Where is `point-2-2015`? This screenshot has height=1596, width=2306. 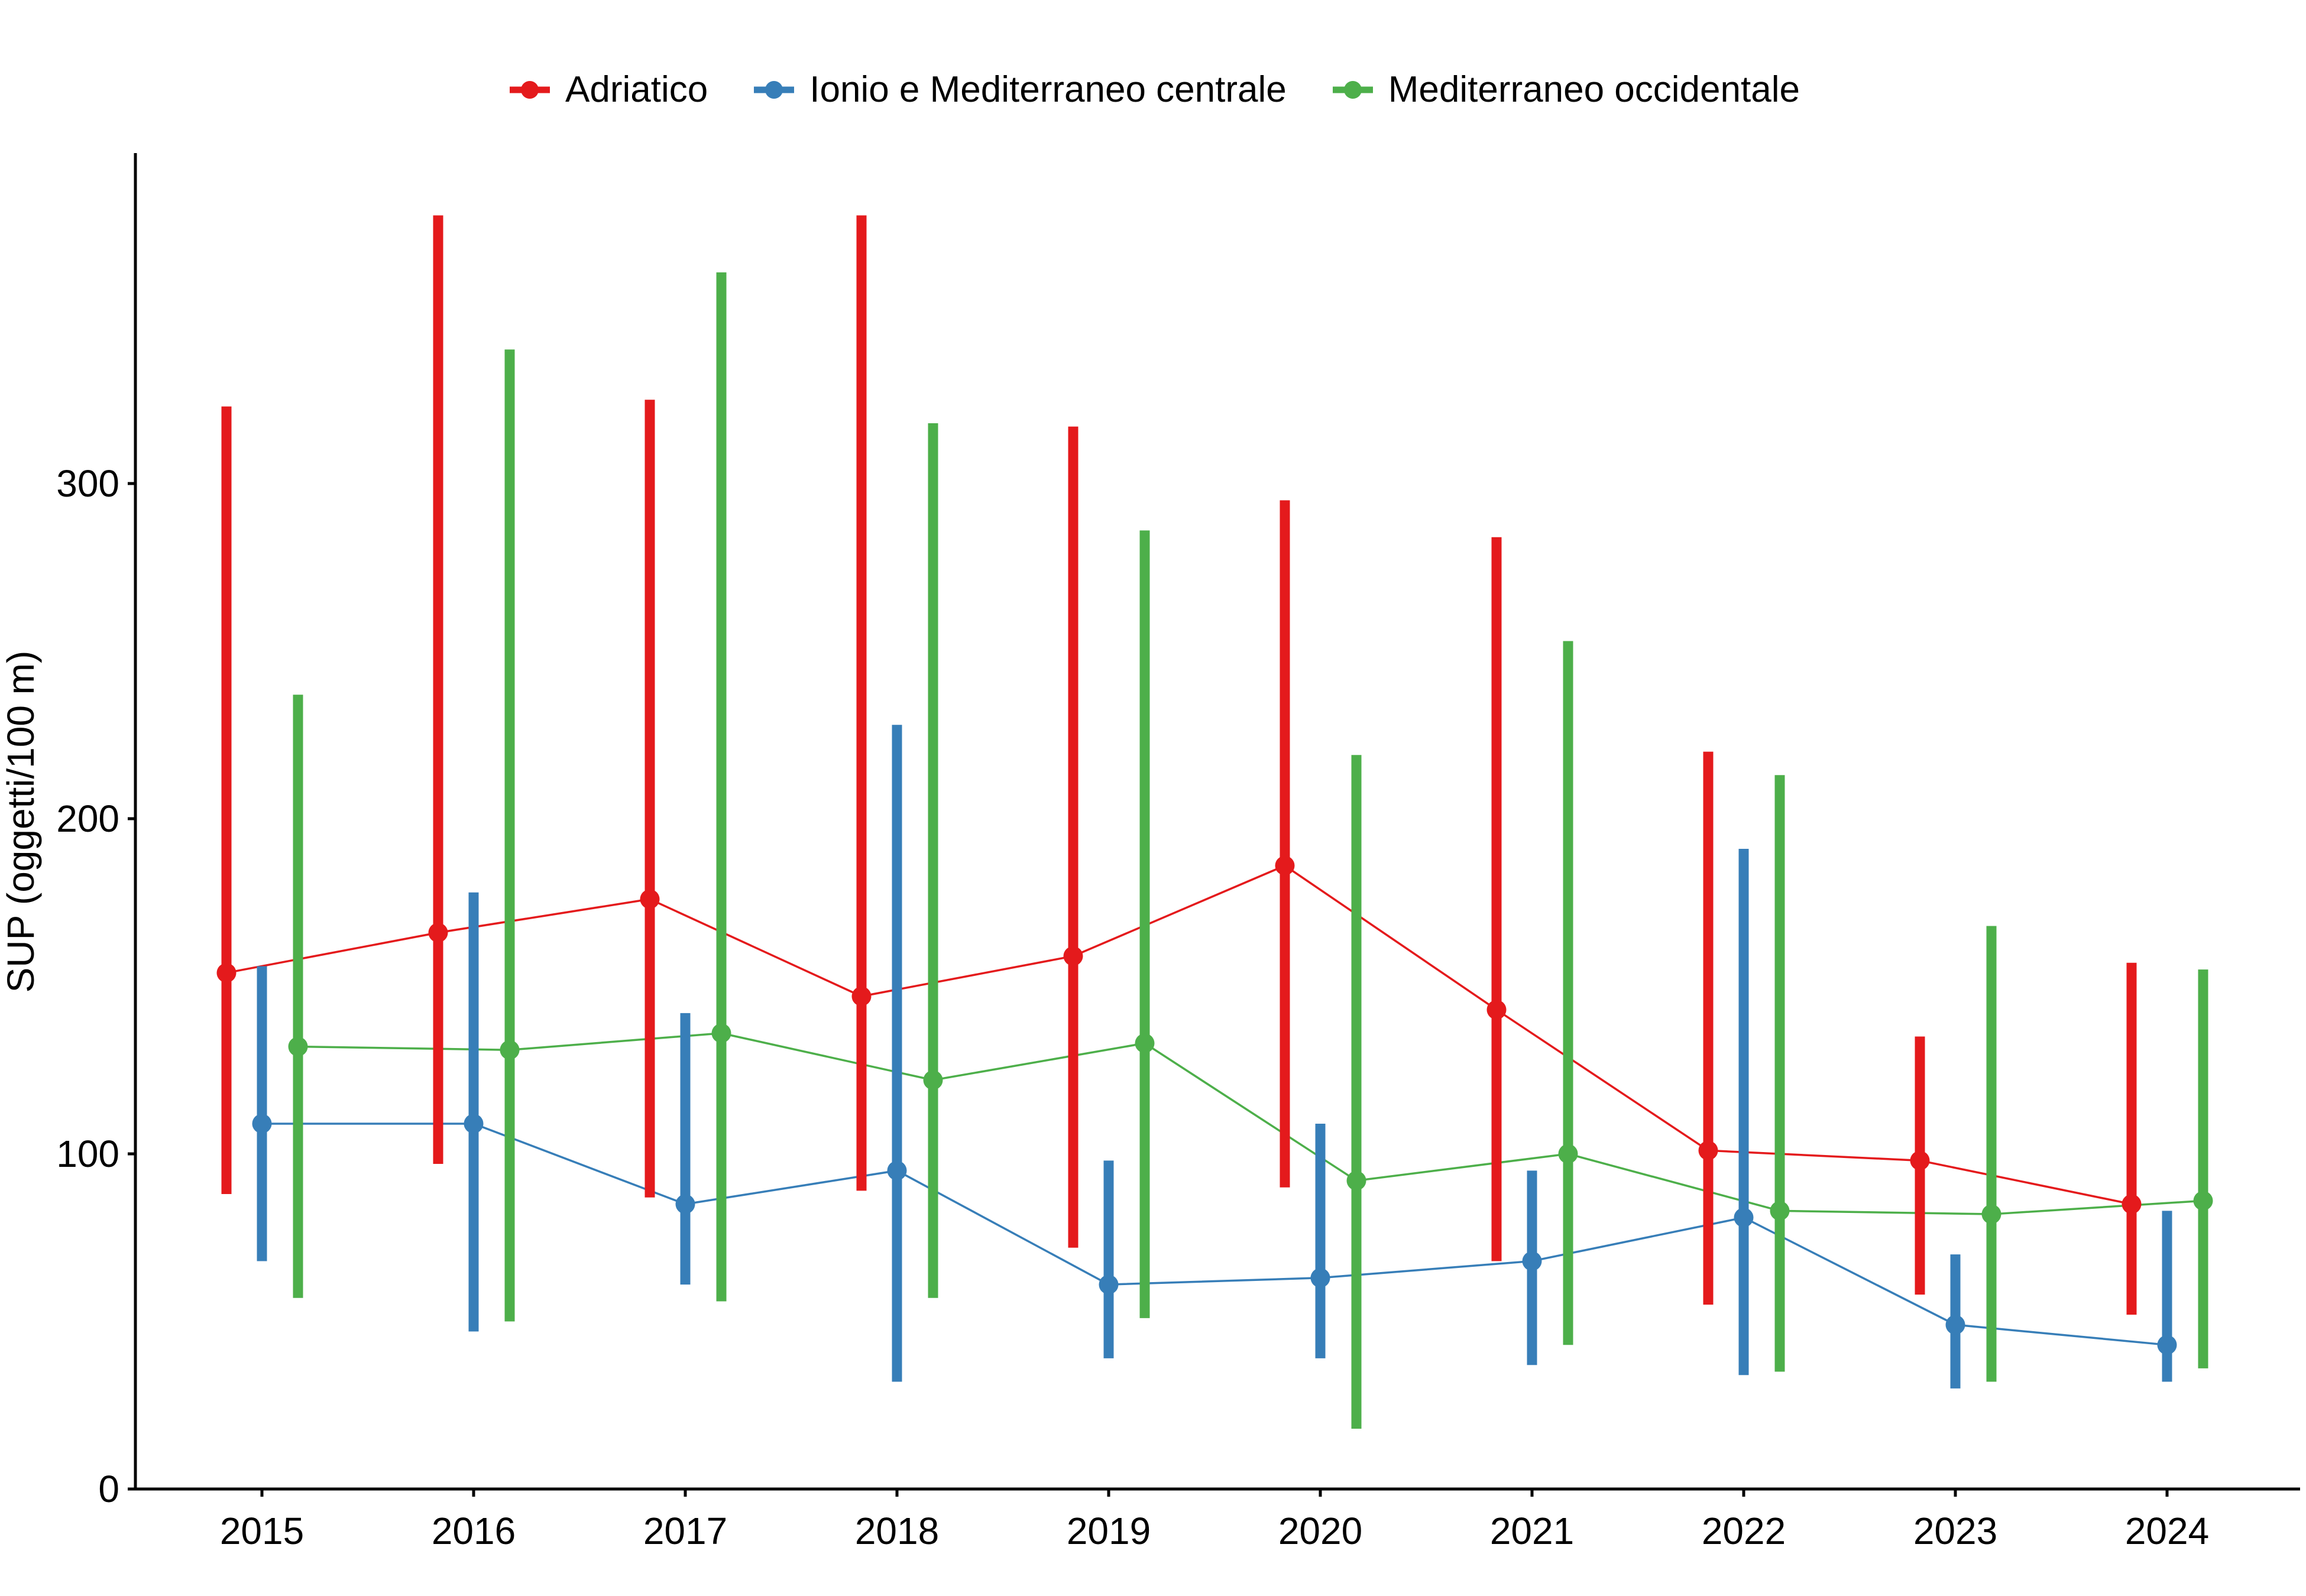
point-2-2015 is located at coordinates (298, 1047).